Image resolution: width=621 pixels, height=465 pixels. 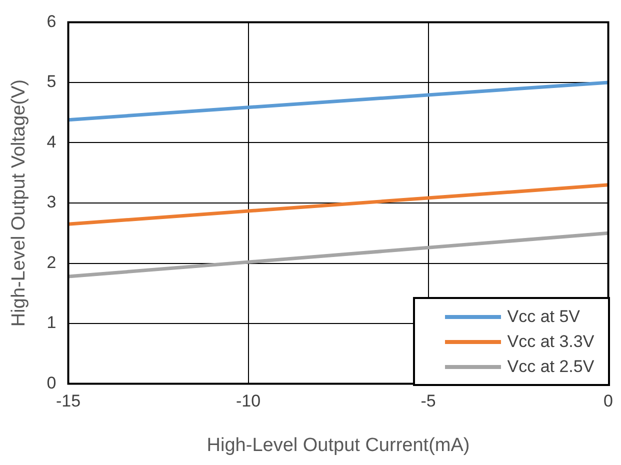 I want to click on x-tick-label: -10, so click(x=248, y=401).